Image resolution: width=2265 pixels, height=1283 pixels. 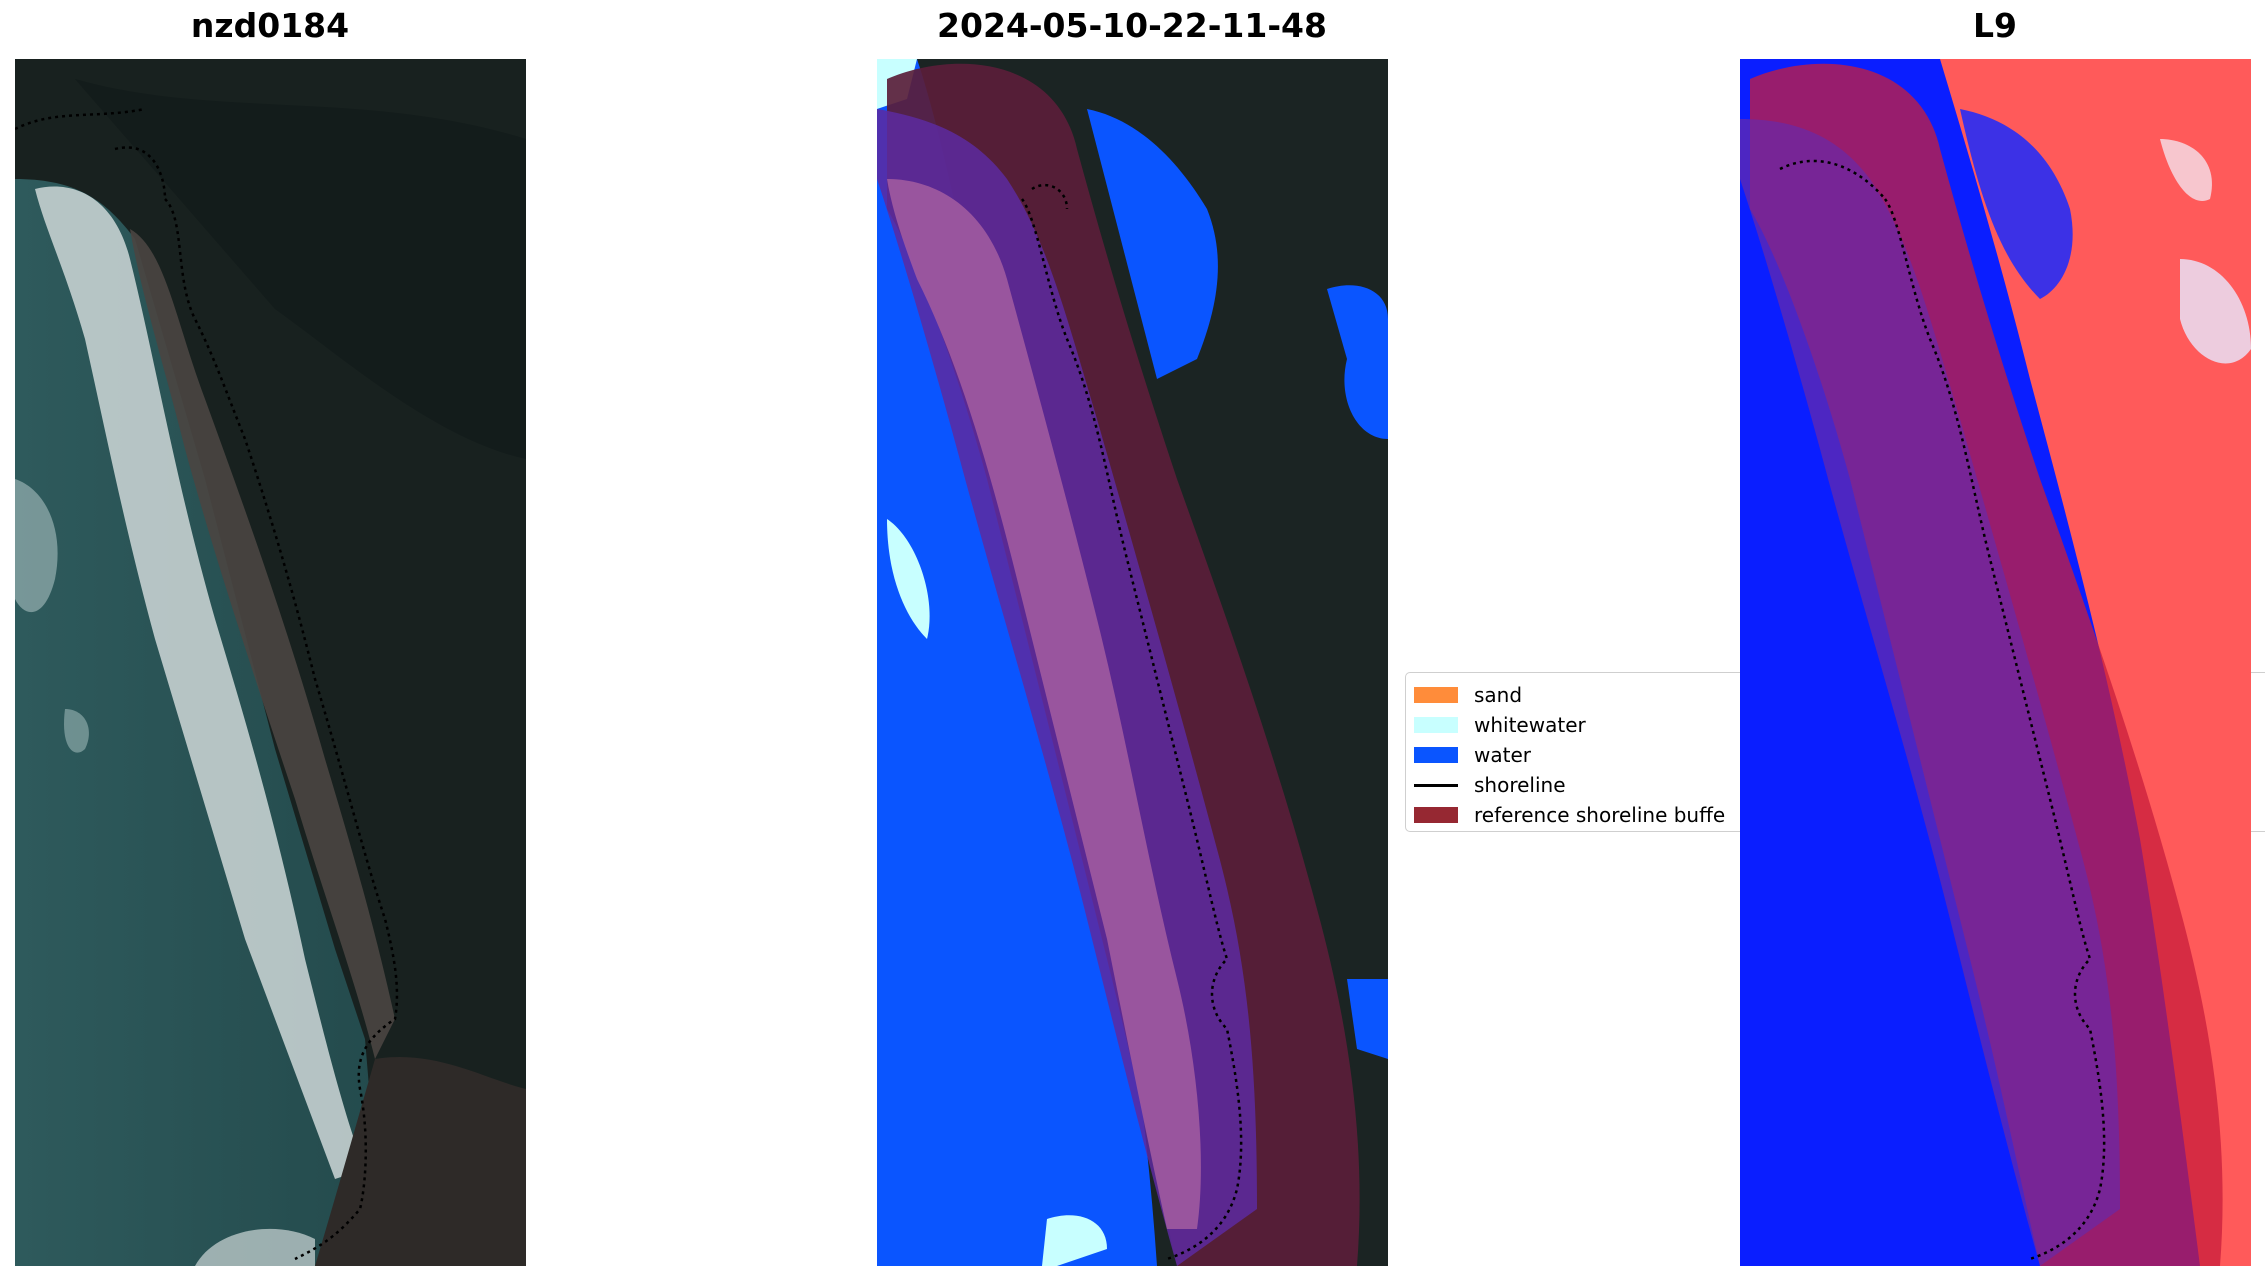 What do you see at coordinates (1131, 729) in the screenshot?
I see `classified-shoreline-line` at bounding box center [1131, 729].